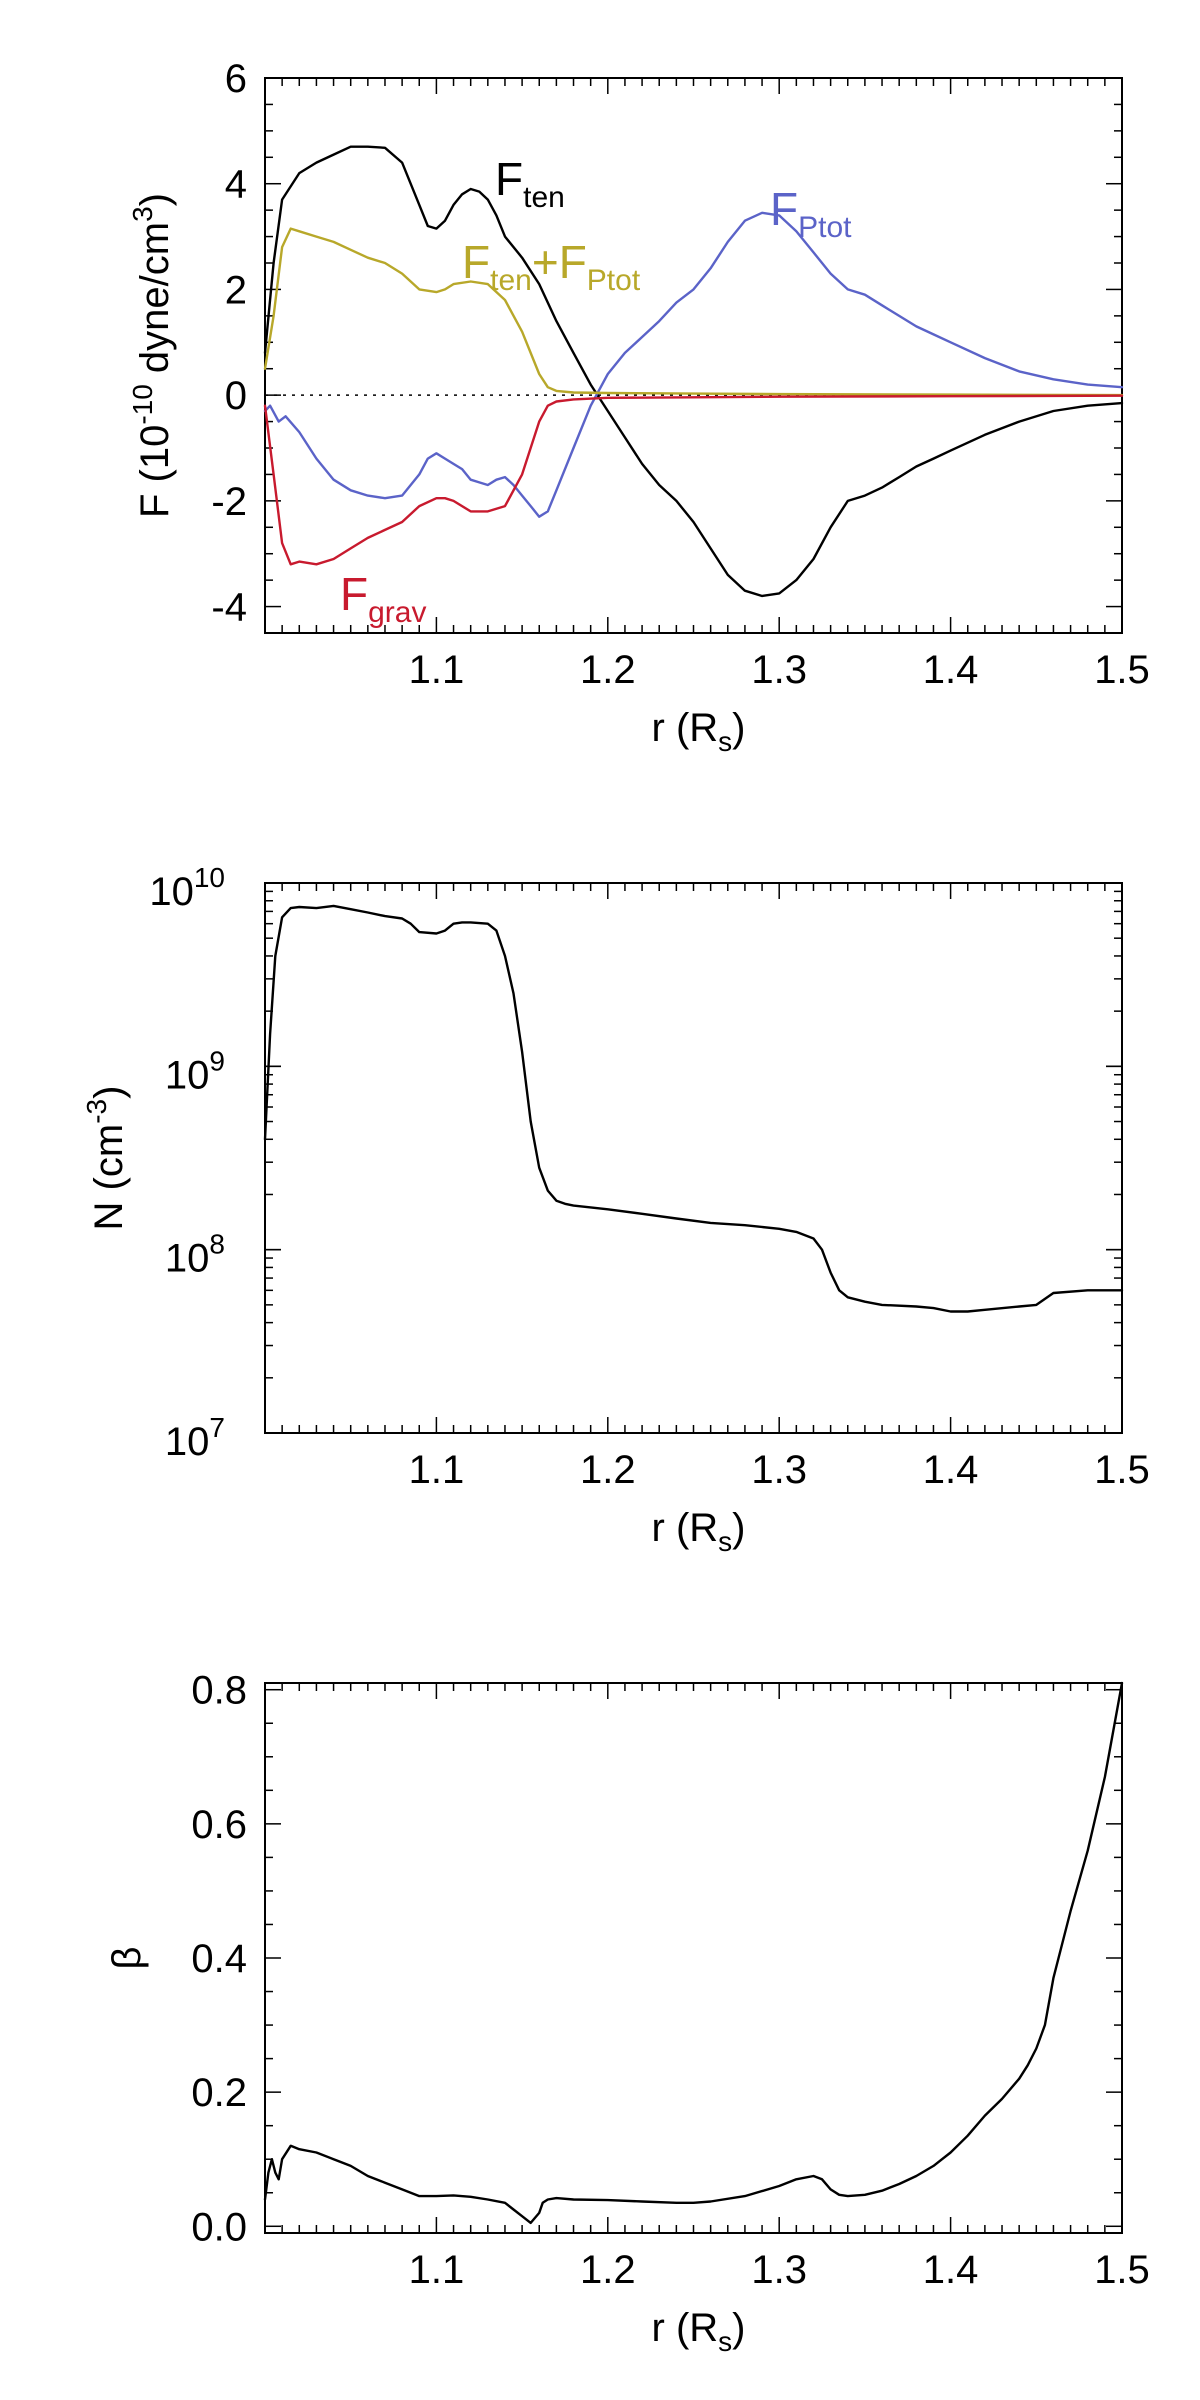 Image resolution: width=1200 pixels, height=2400 pixels. What do you see at coordinates (693, 480) in the screenshot?
I see `series-line-f-grav` at bounding box center [693, 480].